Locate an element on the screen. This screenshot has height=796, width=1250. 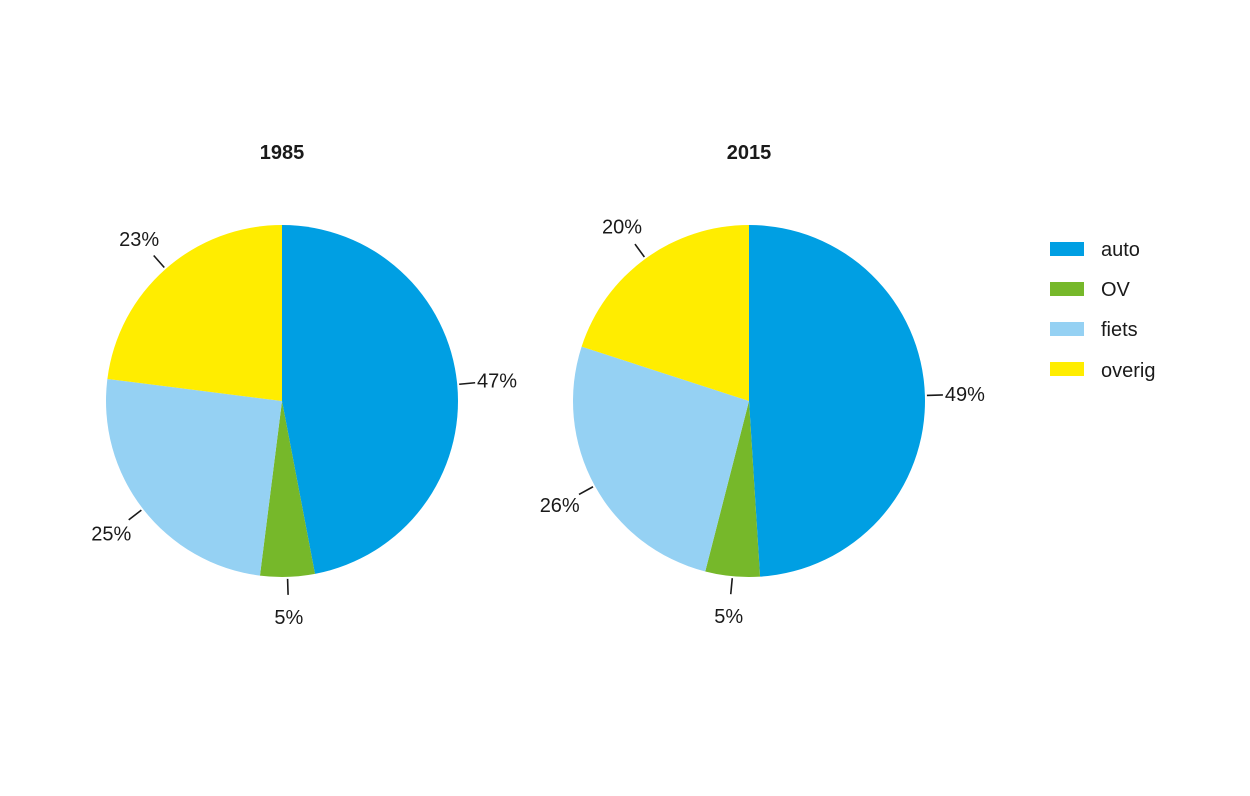
legend-label-fiets: fiets is located at coordinates (1119, 330).